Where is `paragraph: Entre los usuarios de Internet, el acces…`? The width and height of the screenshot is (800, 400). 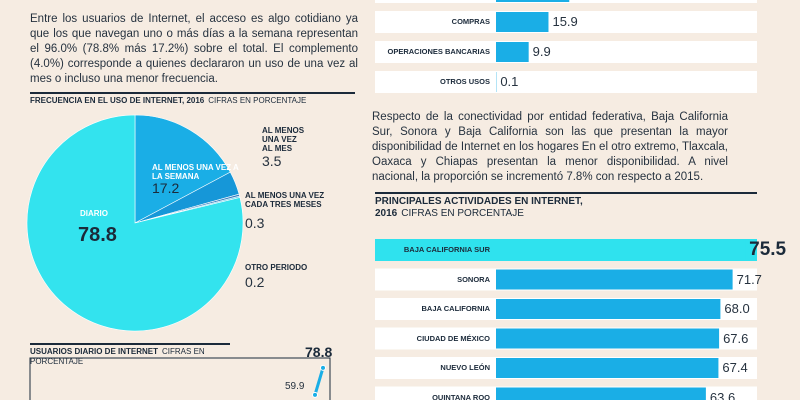 paragraph: Entre los usuarios de Internet, el acces… is located at coordinates (194, 49).